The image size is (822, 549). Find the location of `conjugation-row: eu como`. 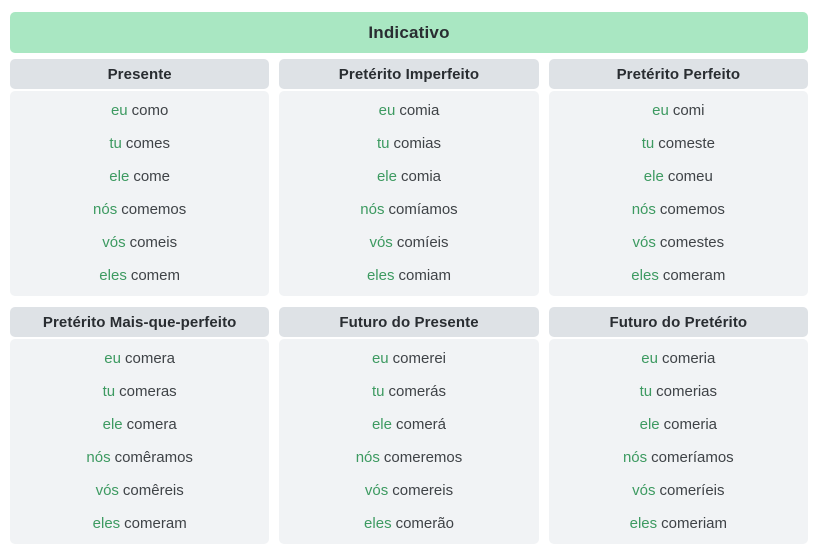

conjugation-row: eu como is located at coordinates (139, 110).